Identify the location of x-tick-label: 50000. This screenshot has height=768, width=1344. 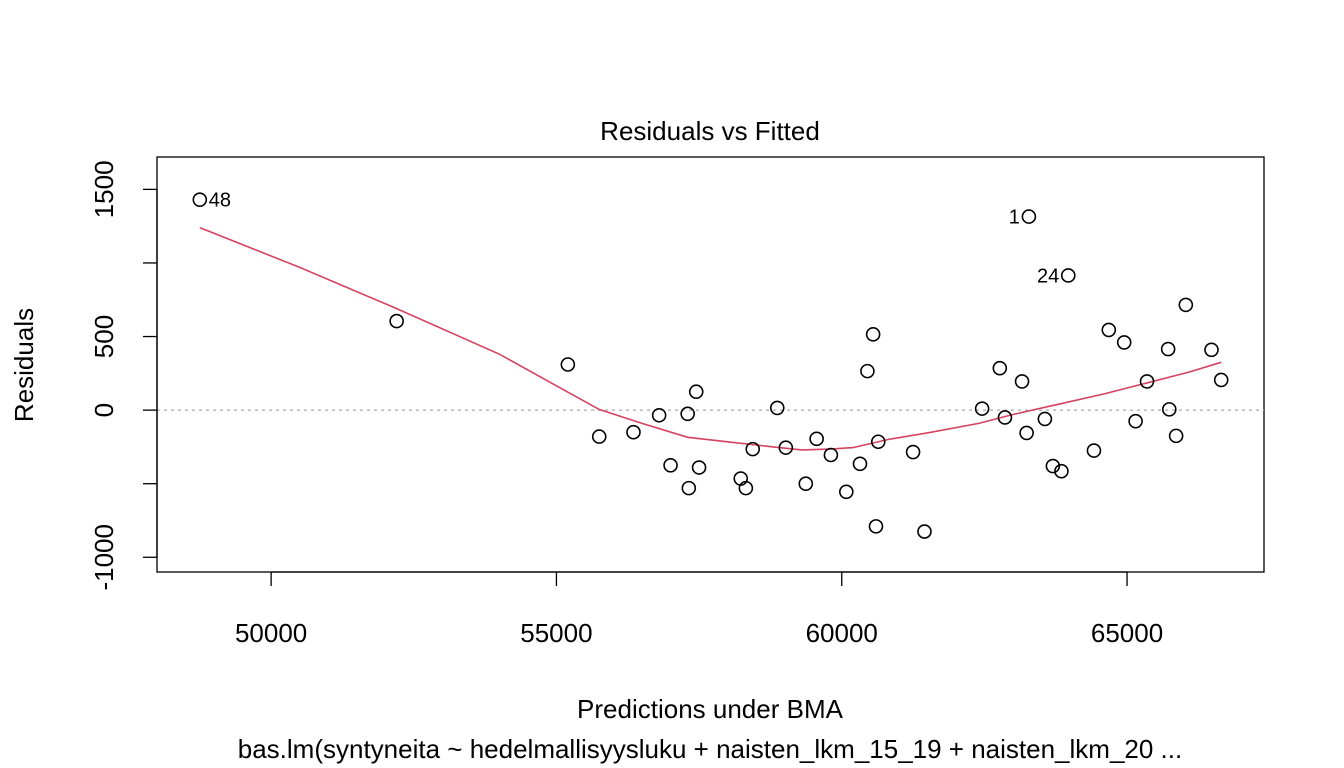
(271, 633).